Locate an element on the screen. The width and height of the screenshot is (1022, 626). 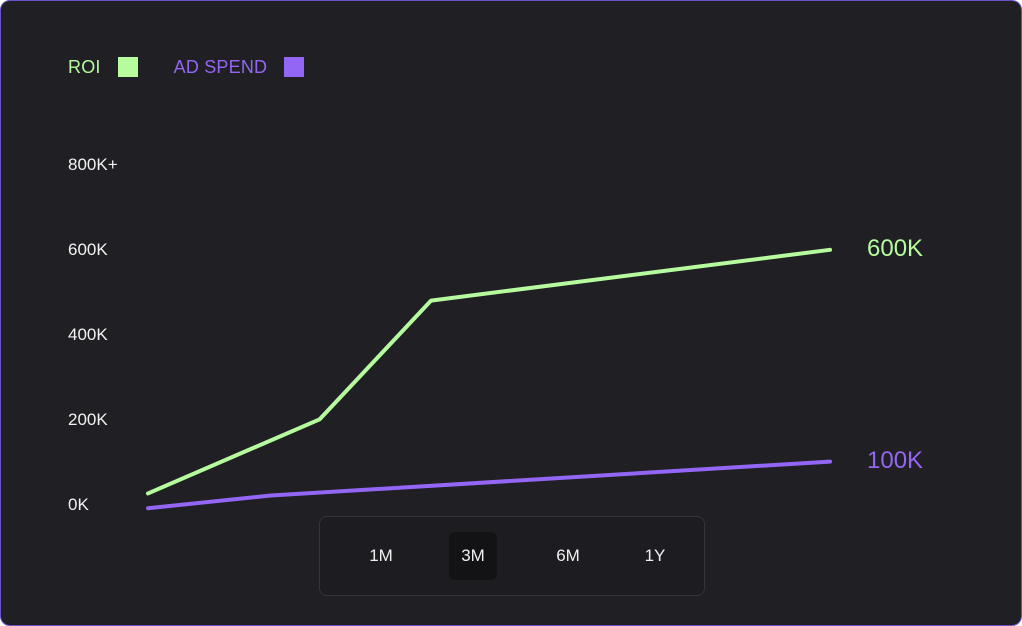
range-button-3m: 3M is located at coordinates (473, 556).